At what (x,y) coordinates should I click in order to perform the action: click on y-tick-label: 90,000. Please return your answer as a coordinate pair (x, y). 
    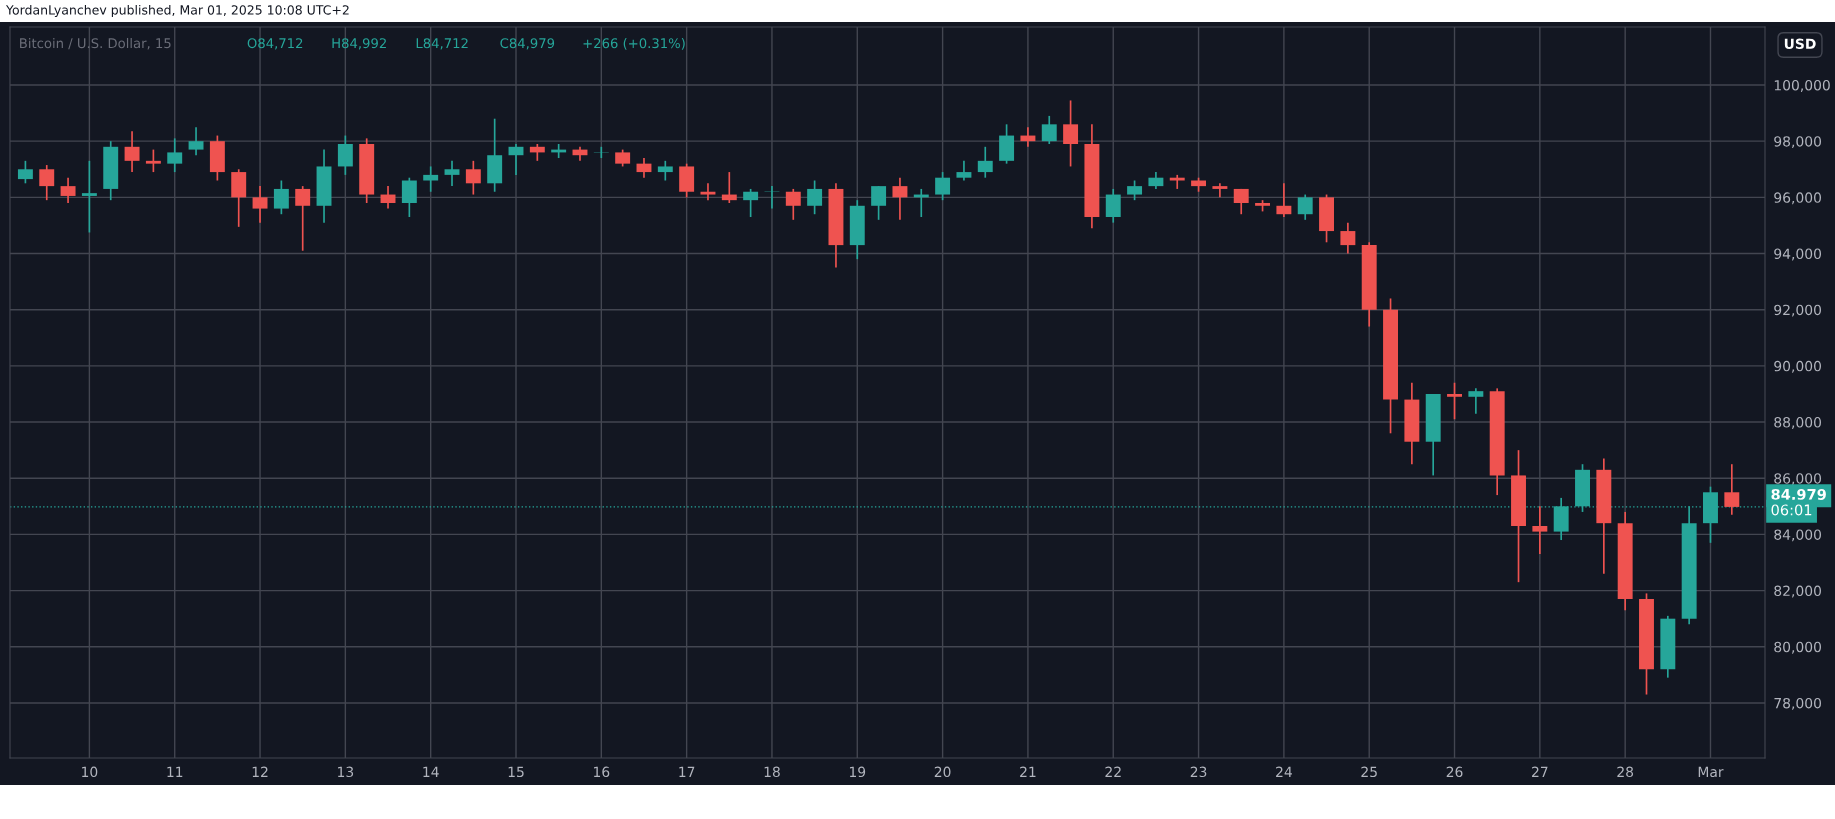
    Looking at the image, I should click on (1798, 366).